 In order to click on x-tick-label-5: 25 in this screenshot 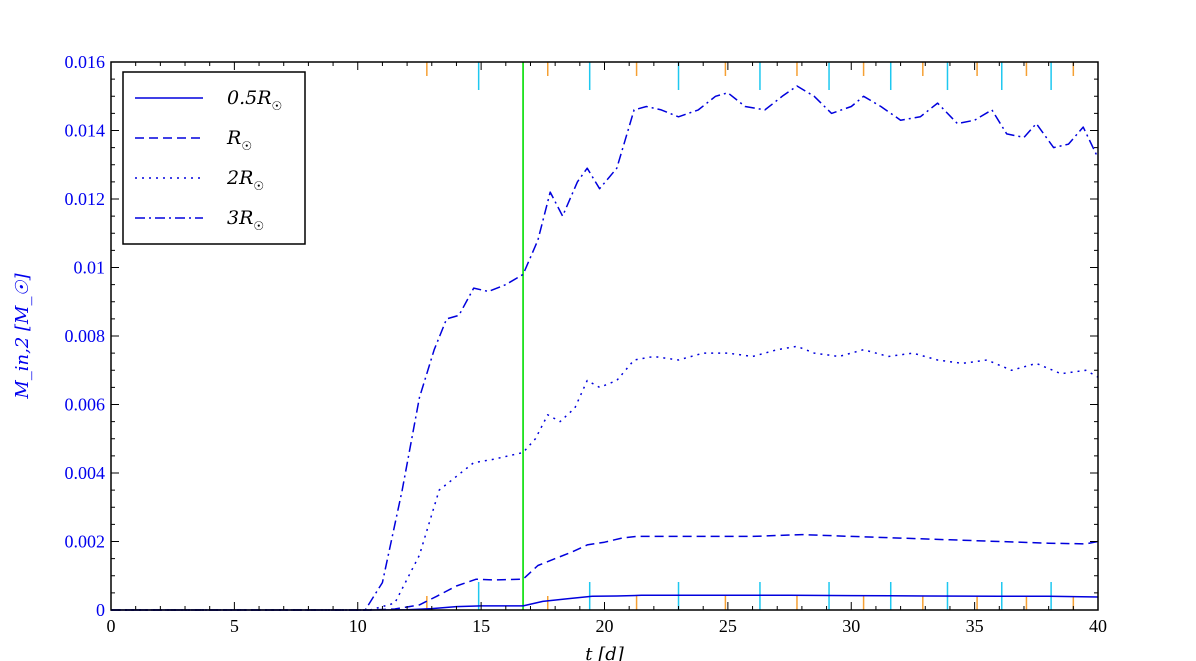, I will do `click(728, 626)`.